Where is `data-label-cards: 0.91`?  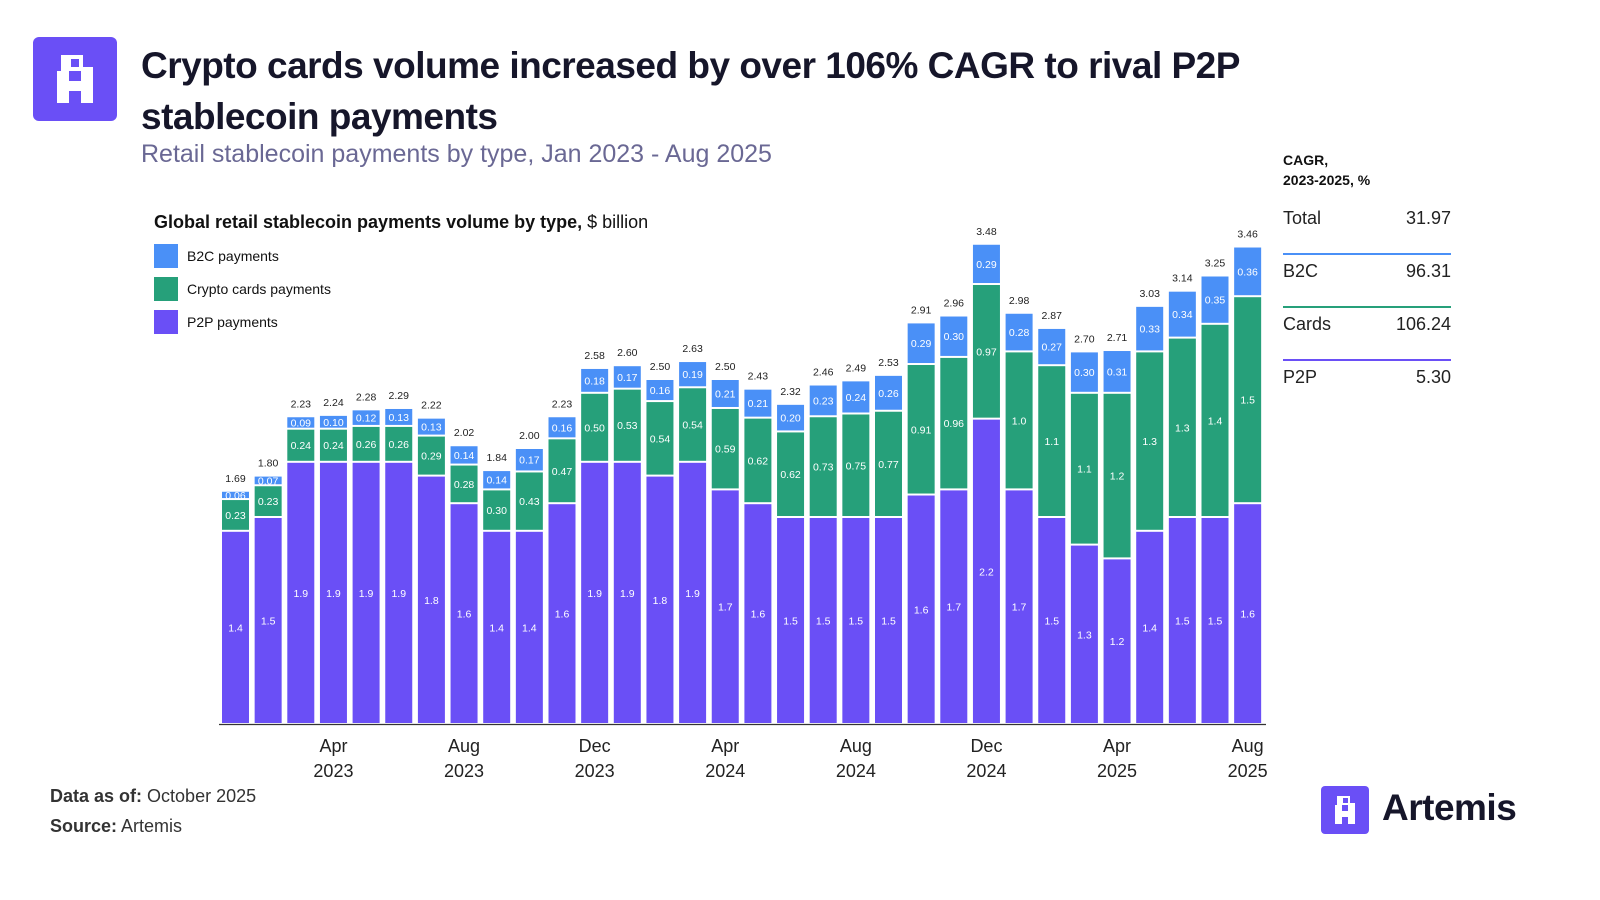
data-label-cards: 0.91 is located at coordinates (921, 430).